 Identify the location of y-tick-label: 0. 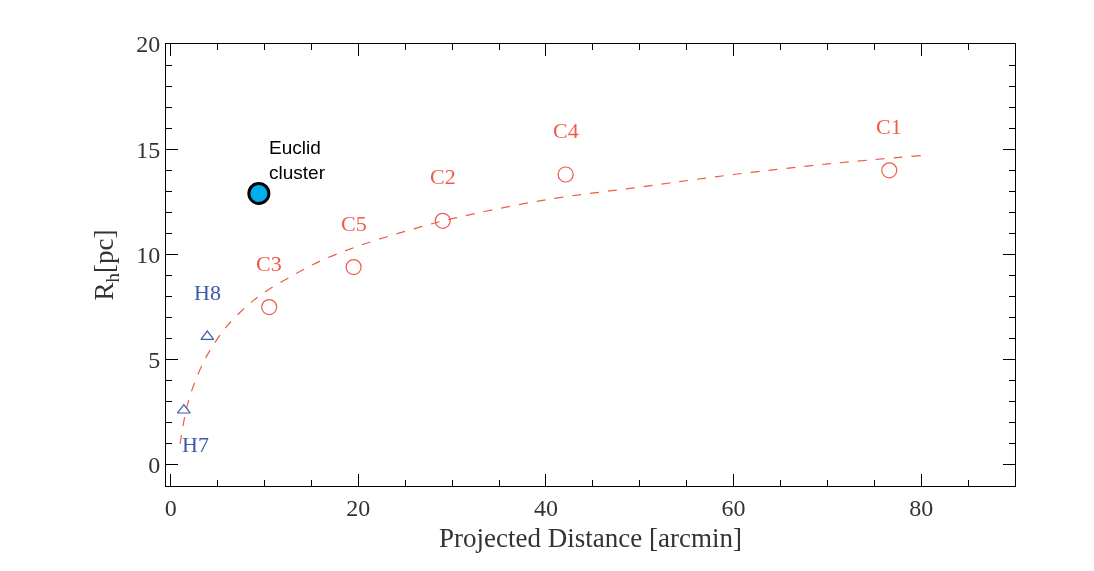
(154, 465).